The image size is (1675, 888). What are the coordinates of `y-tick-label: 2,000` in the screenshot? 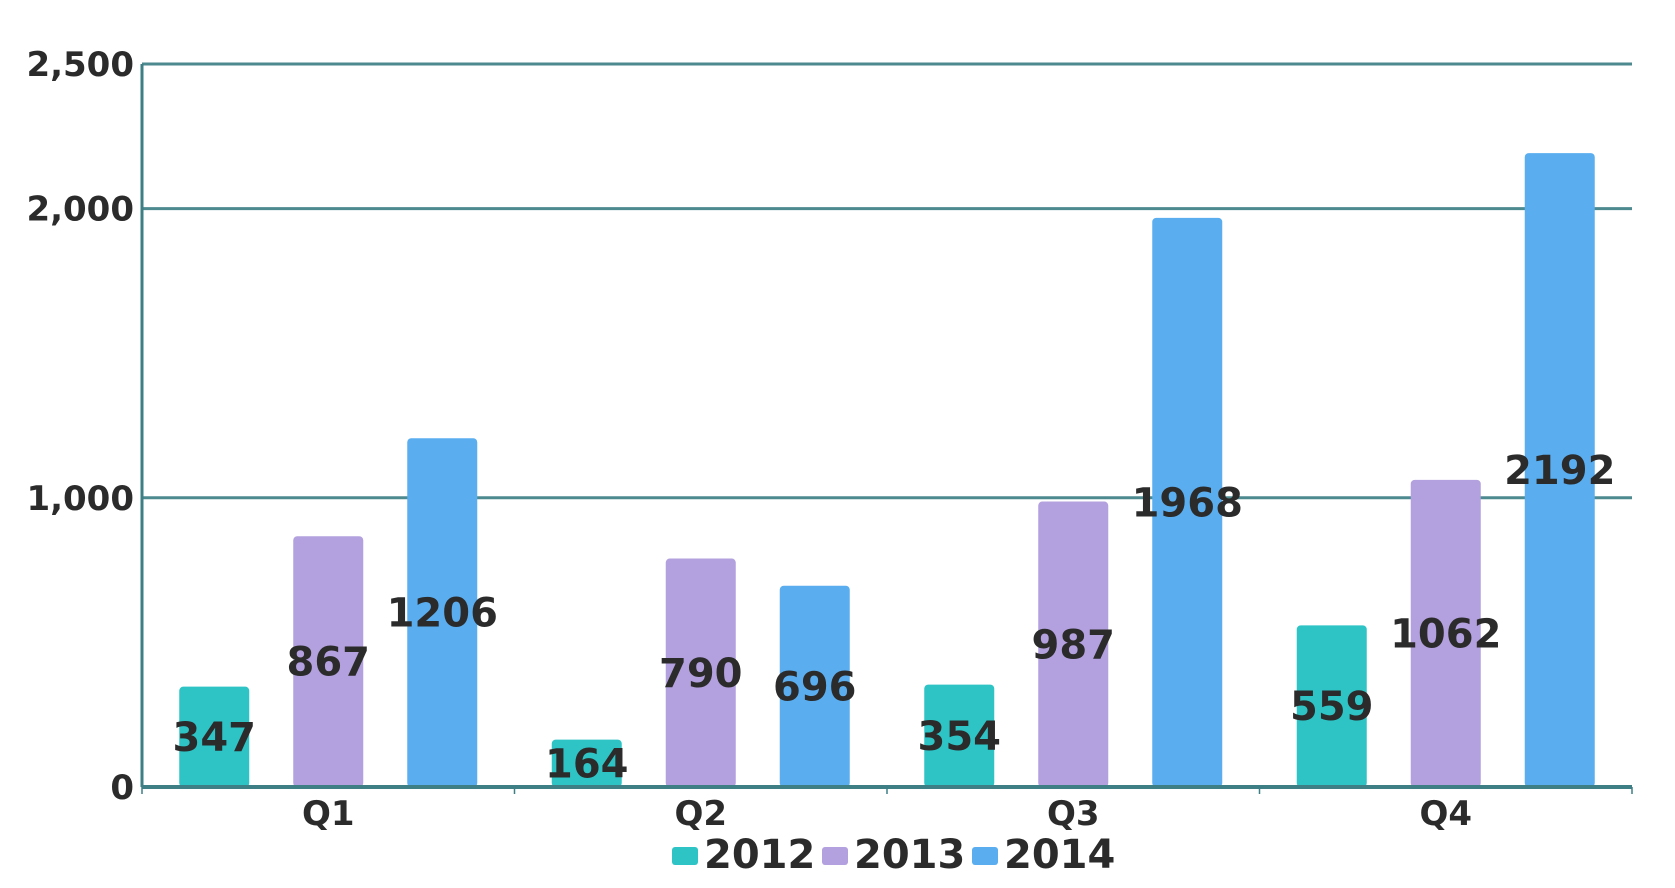 It's located at (80, 210).